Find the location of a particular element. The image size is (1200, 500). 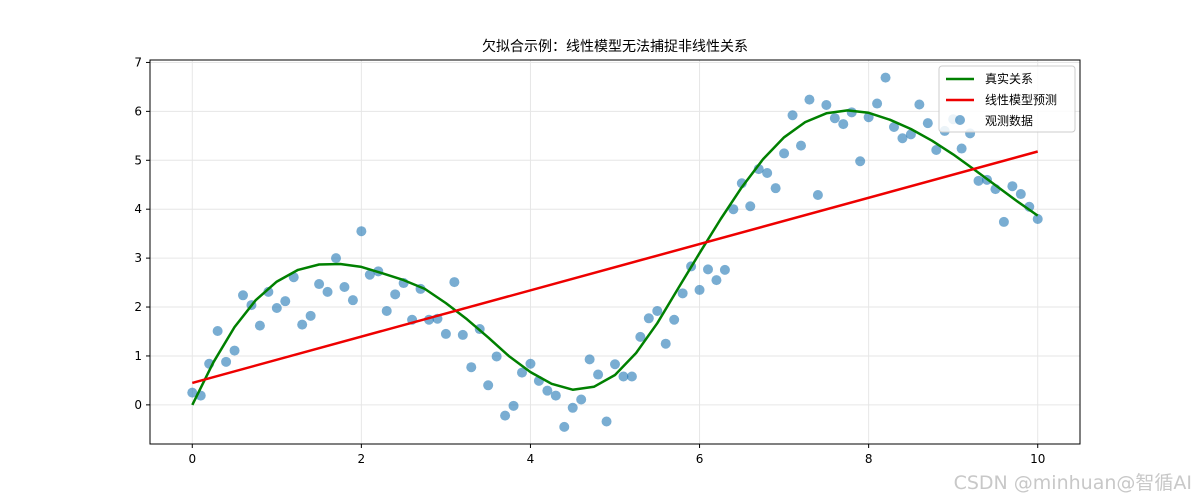

y-tick-label: 0 is located at coordinates (138, 405).